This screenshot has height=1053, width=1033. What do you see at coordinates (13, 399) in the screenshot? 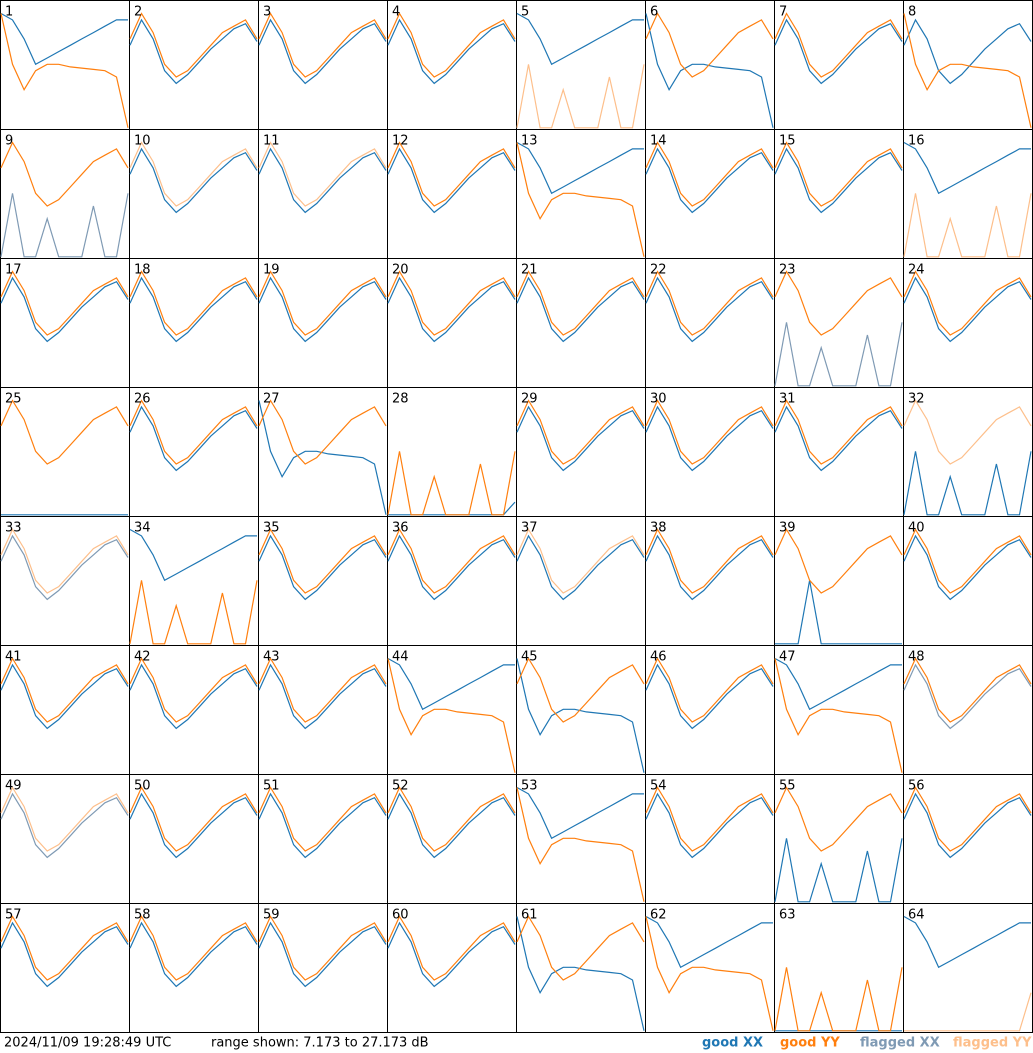
I see `panel-label: 25` at bounding box center [13, 399].